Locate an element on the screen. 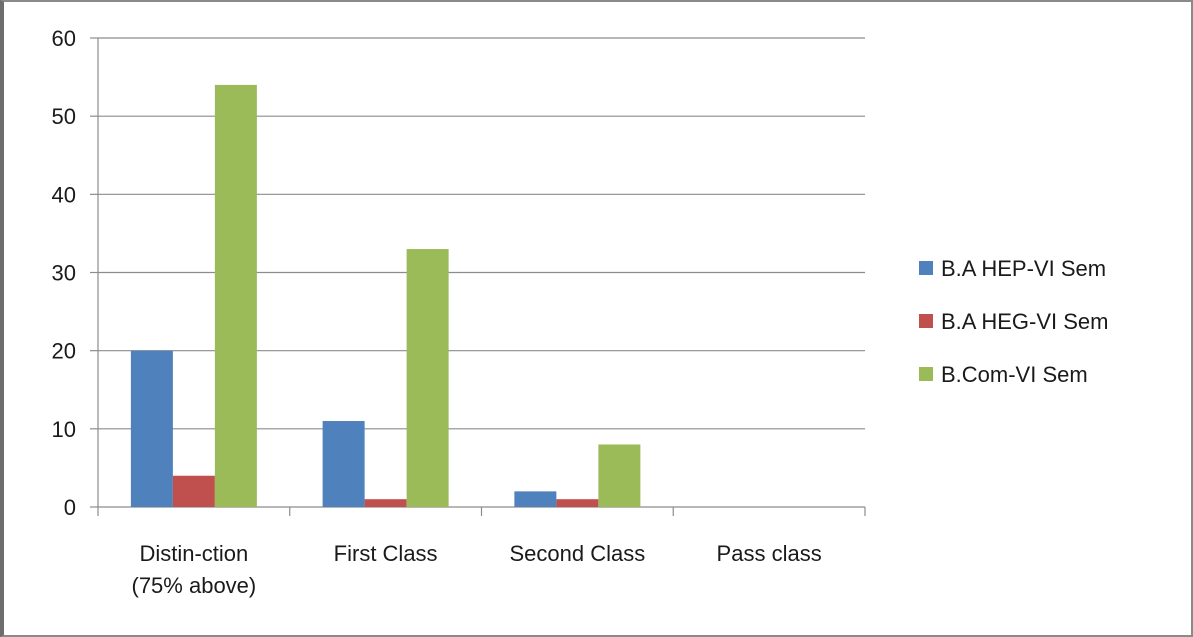  legend-label: B.A HEP-VI Sem is located at coordinates (1023, 268).